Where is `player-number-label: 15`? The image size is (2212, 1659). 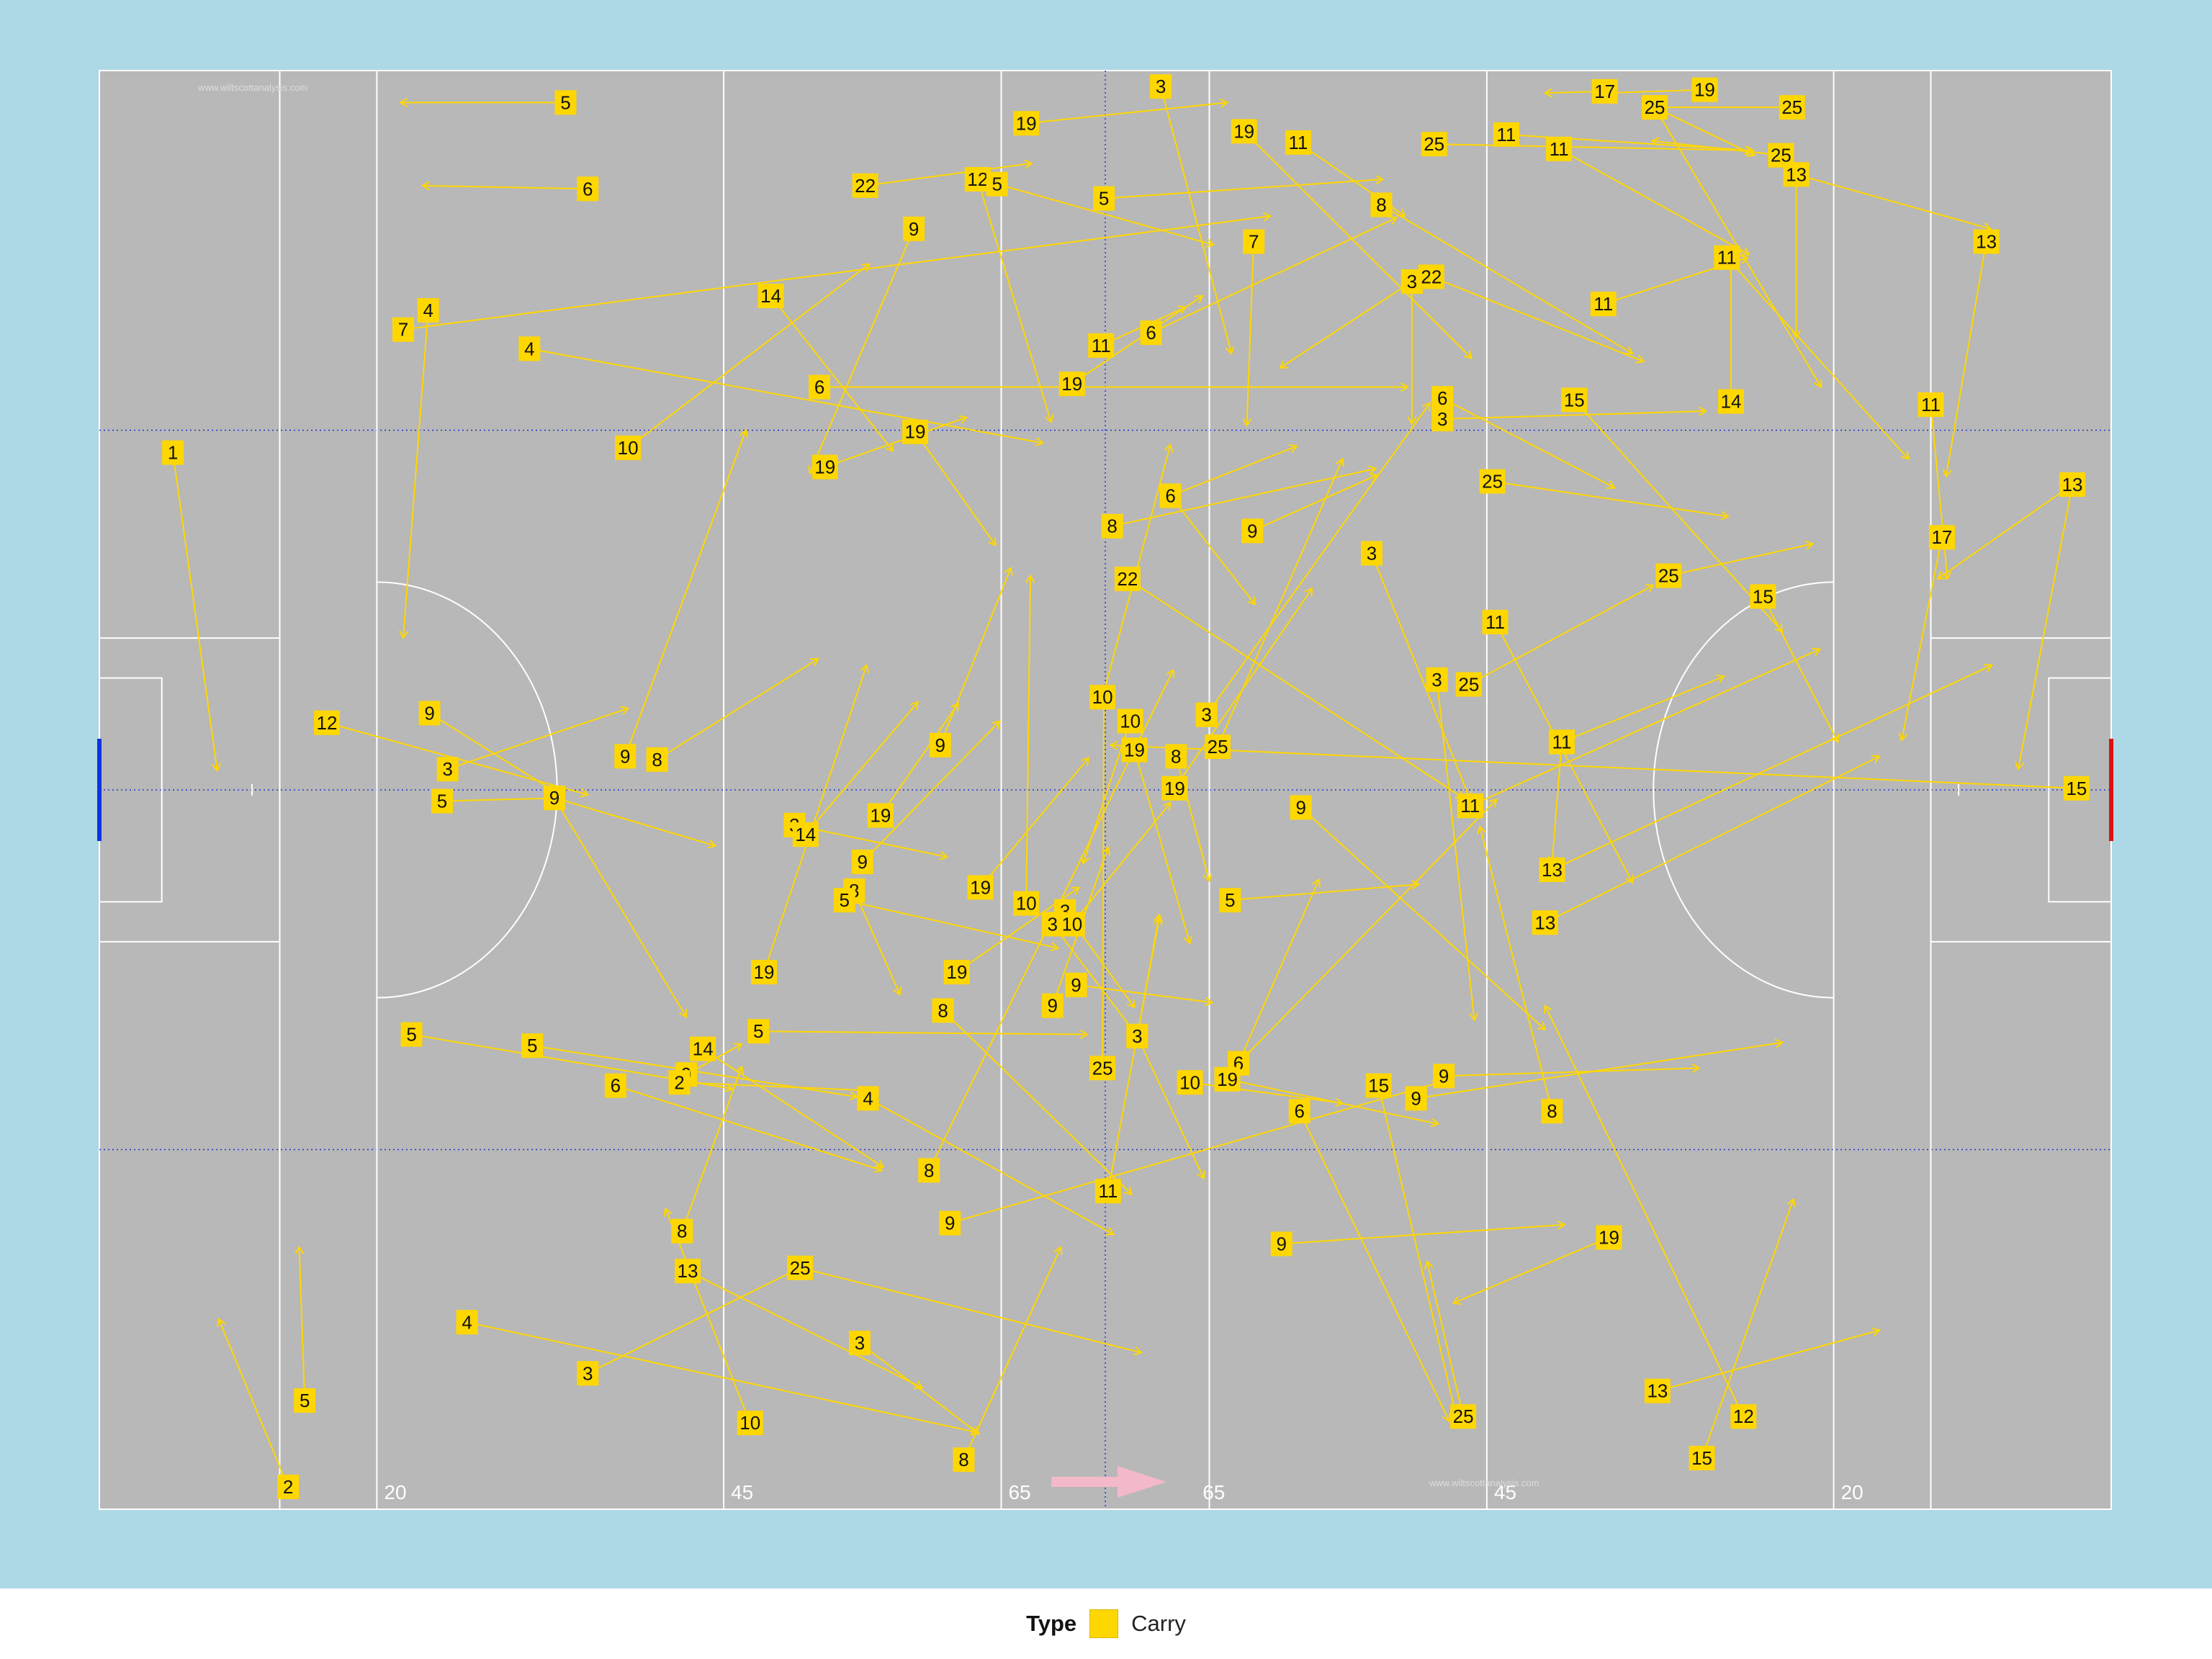 player-number-label: 15 is located at coordinates (1701, 1458).